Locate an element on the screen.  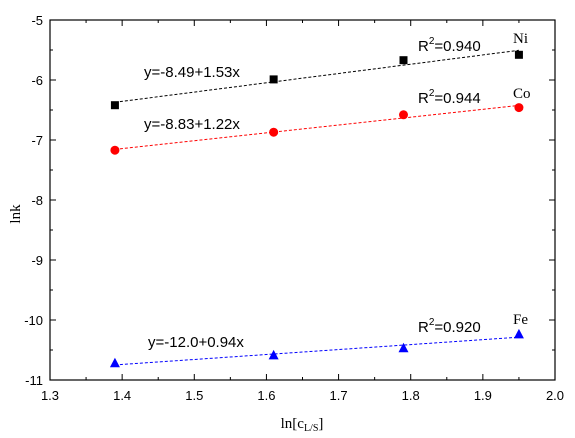
x-tick-label: 1.9 is located at coordinates (483, 395).